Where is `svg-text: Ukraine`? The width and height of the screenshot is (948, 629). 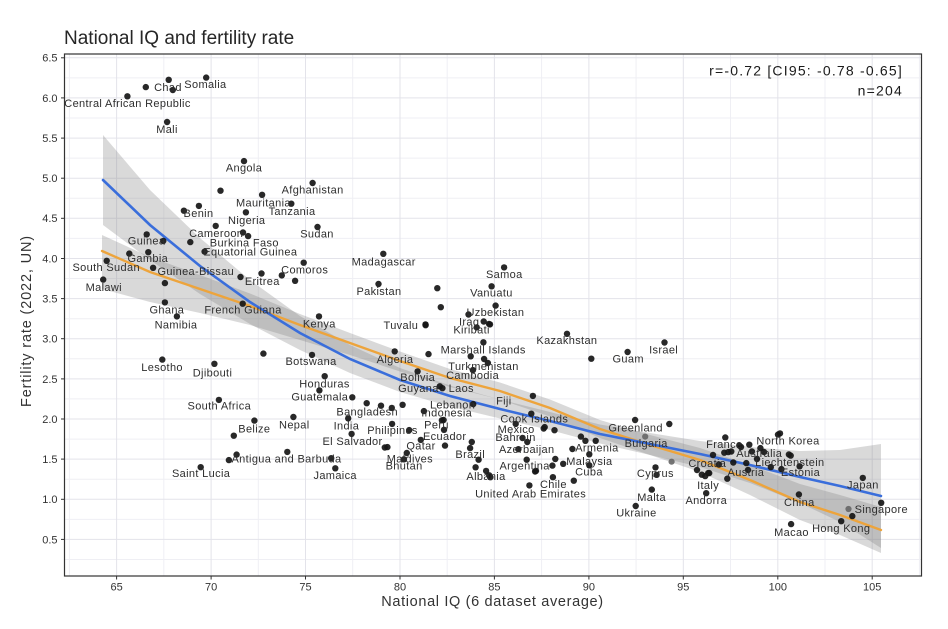 svg-text: Ukraine is located at coordinates (636, 514).